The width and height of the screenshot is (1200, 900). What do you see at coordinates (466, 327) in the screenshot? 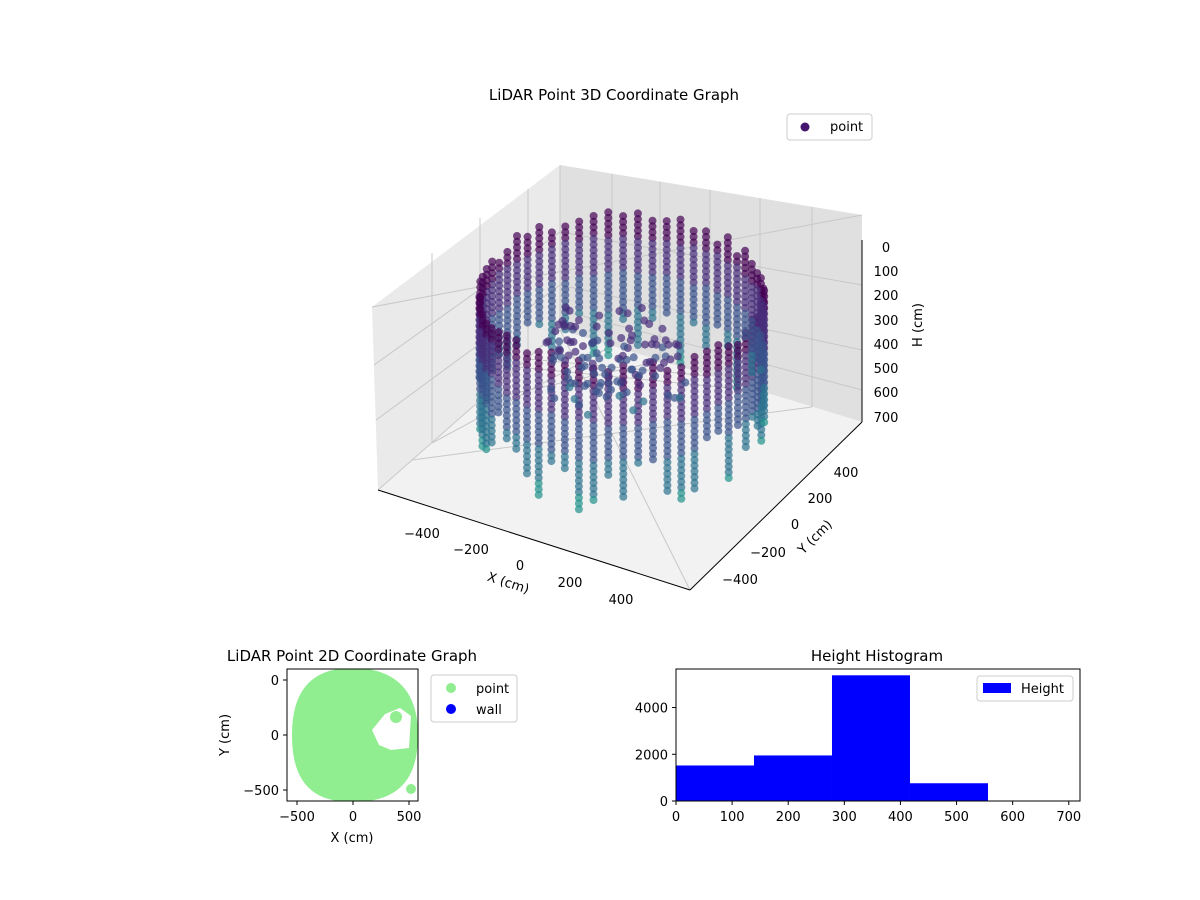
I see `pane-left` at bounding box center [466, 327].